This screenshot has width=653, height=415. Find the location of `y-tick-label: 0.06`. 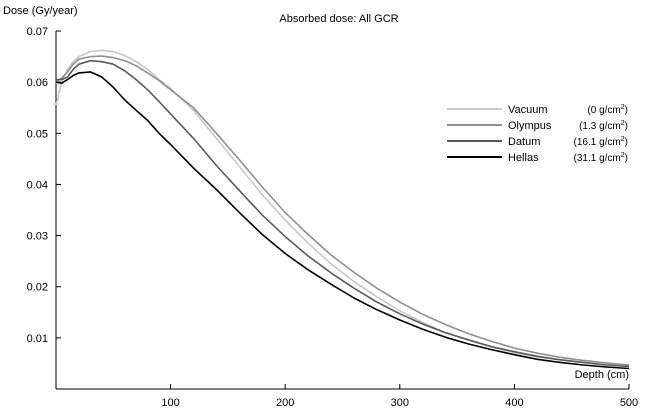

y-tick-label: 0.06 is located at coordinates (37, 83).